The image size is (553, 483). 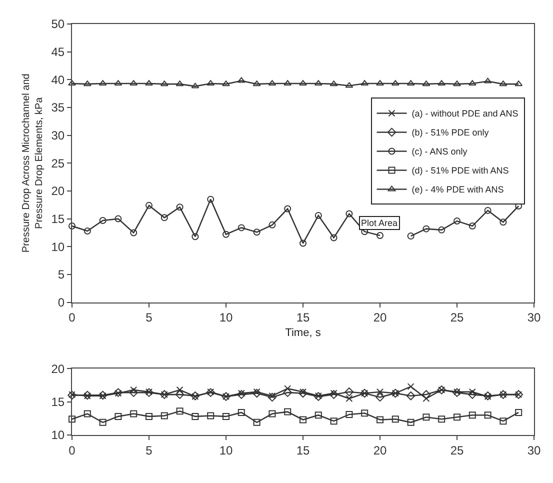 What do you see at coordinates (303, 332) in the screenshot?
I see `x-axis-title: Time, s` at bounding box center [303, 332].